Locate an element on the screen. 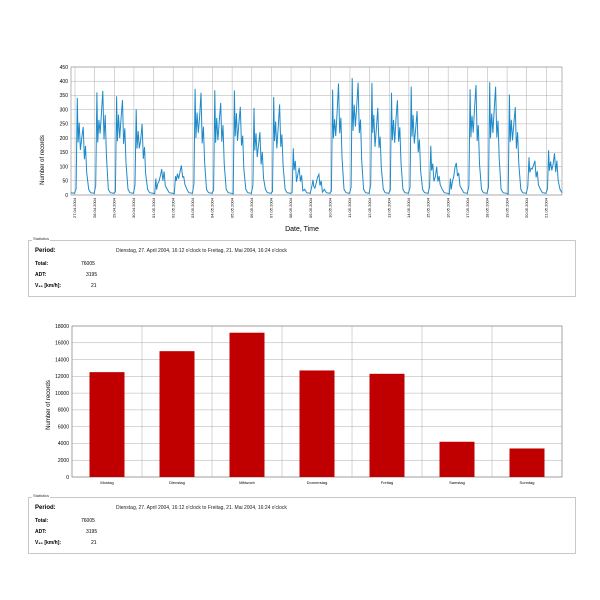 This screenshot has width=600, height=600. x-tick-label: 18.05.2004 is located at coordinates (487, 207).